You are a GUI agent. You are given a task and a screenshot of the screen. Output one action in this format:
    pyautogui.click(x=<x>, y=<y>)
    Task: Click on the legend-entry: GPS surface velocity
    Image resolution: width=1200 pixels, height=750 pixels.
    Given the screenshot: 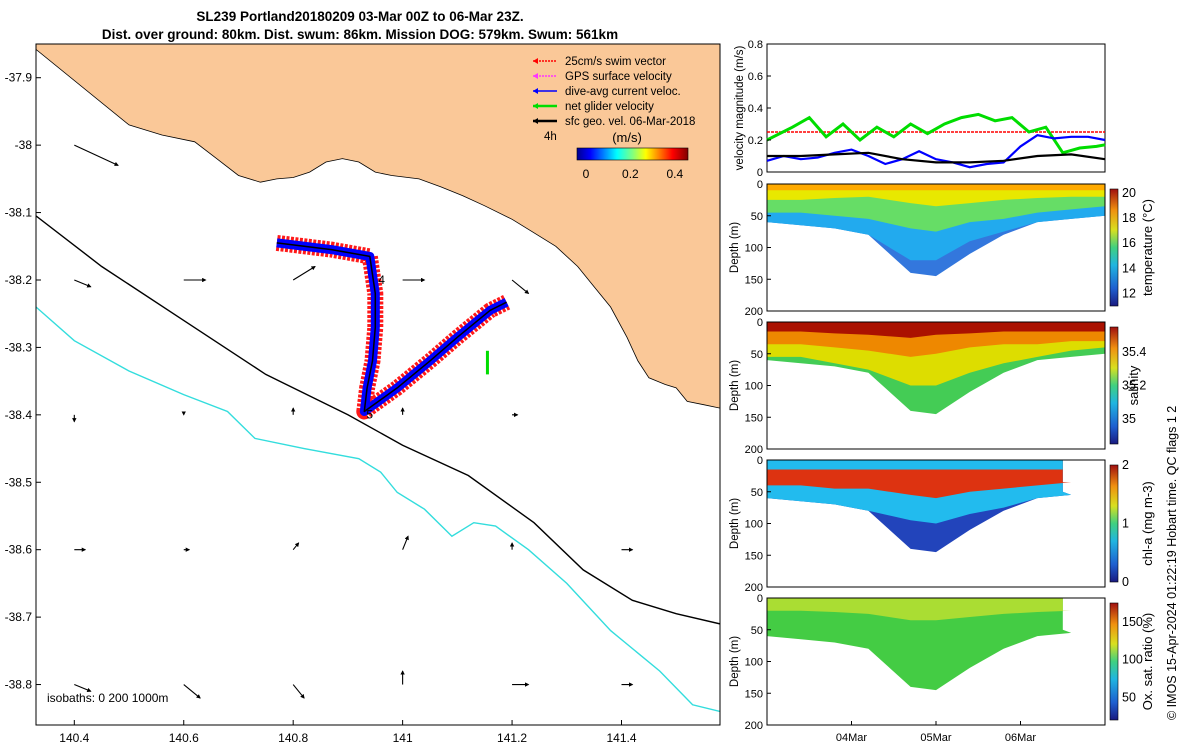 What is the action you would take?
    pyautogui.click(x=618, y=77)
    